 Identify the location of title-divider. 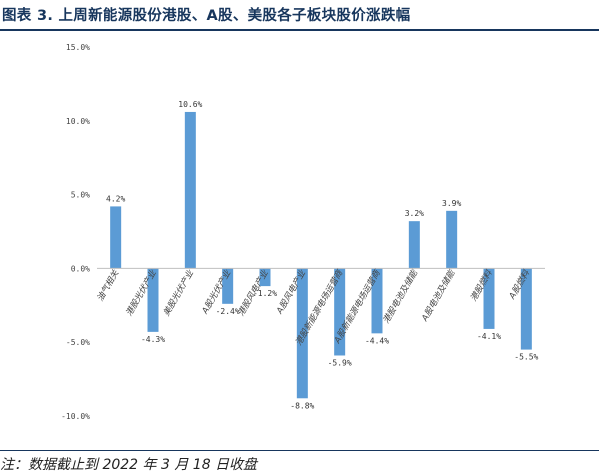
(299, 30).